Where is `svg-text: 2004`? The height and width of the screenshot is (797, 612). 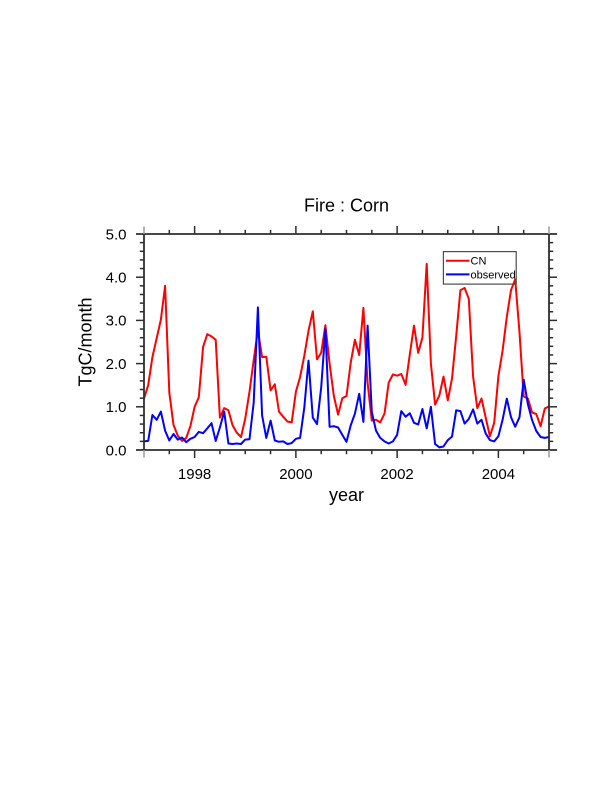
svg-text: 2004 is located at coordinates (498, 474).